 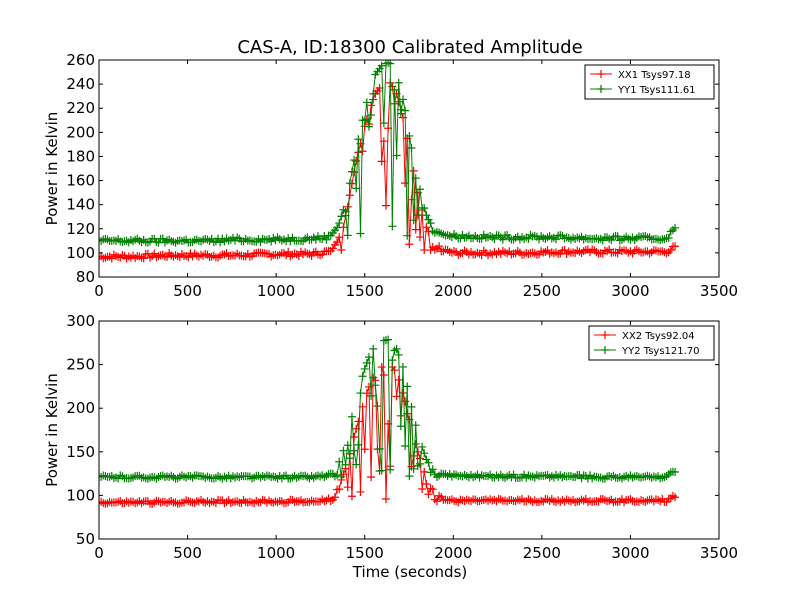 What do you see at coordinates (85, 539) in the screenshot?
I see `y-tick-label: 50` at bounding box center [85, 539].